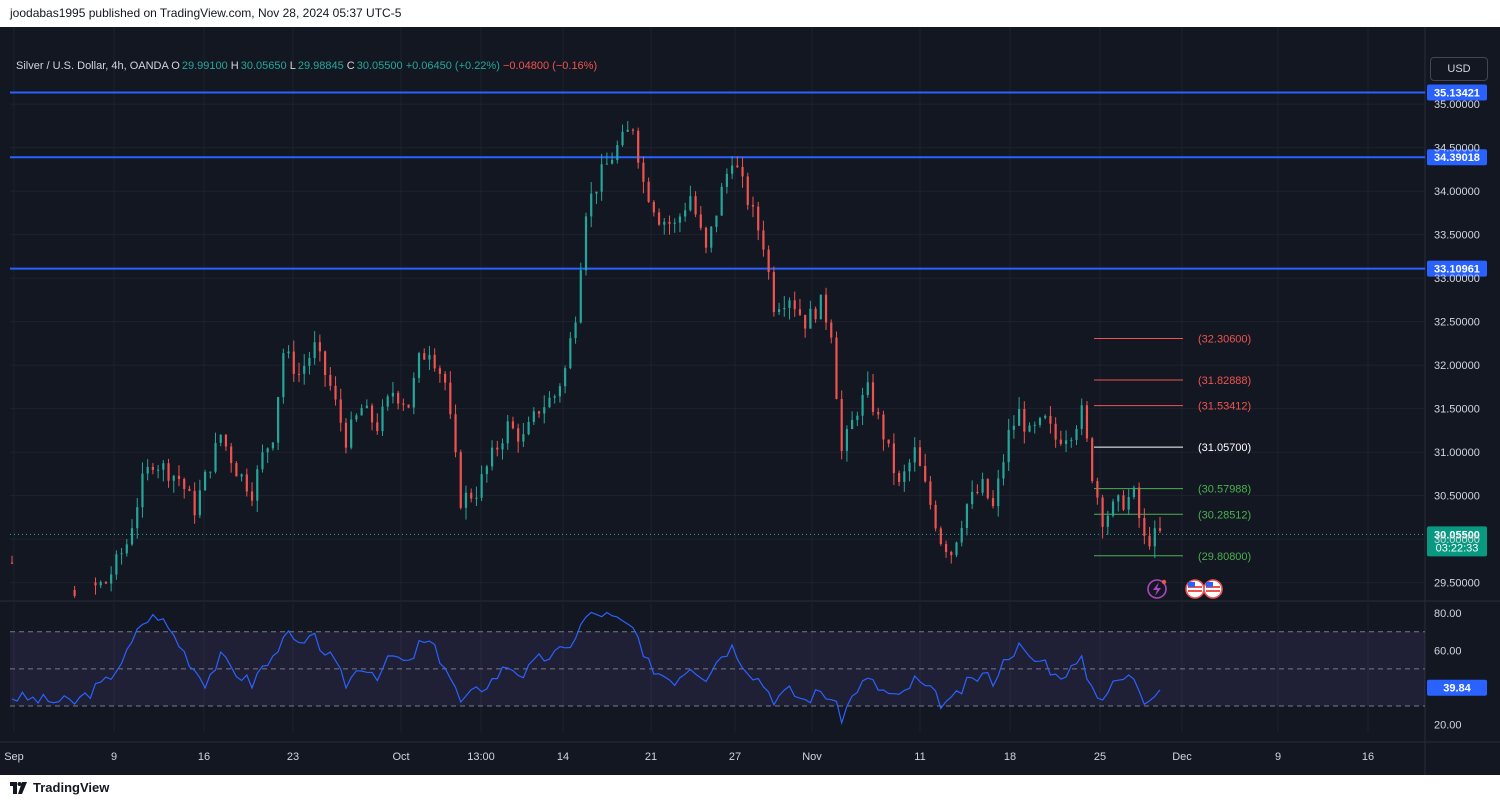 This screenshot has height=802, width=1500. What do you see at coordinates (1459, 69) in the screenshot?
I see `currency-button: USD` at bounding box center [1459, 69].